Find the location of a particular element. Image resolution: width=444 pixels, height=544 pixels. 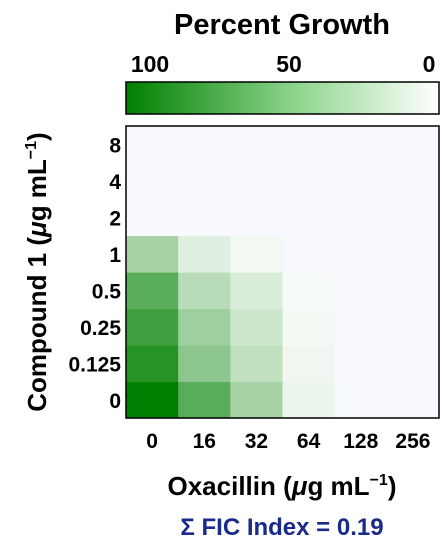

x-axis-label-mu: μ is located at coordinates (299, 486).